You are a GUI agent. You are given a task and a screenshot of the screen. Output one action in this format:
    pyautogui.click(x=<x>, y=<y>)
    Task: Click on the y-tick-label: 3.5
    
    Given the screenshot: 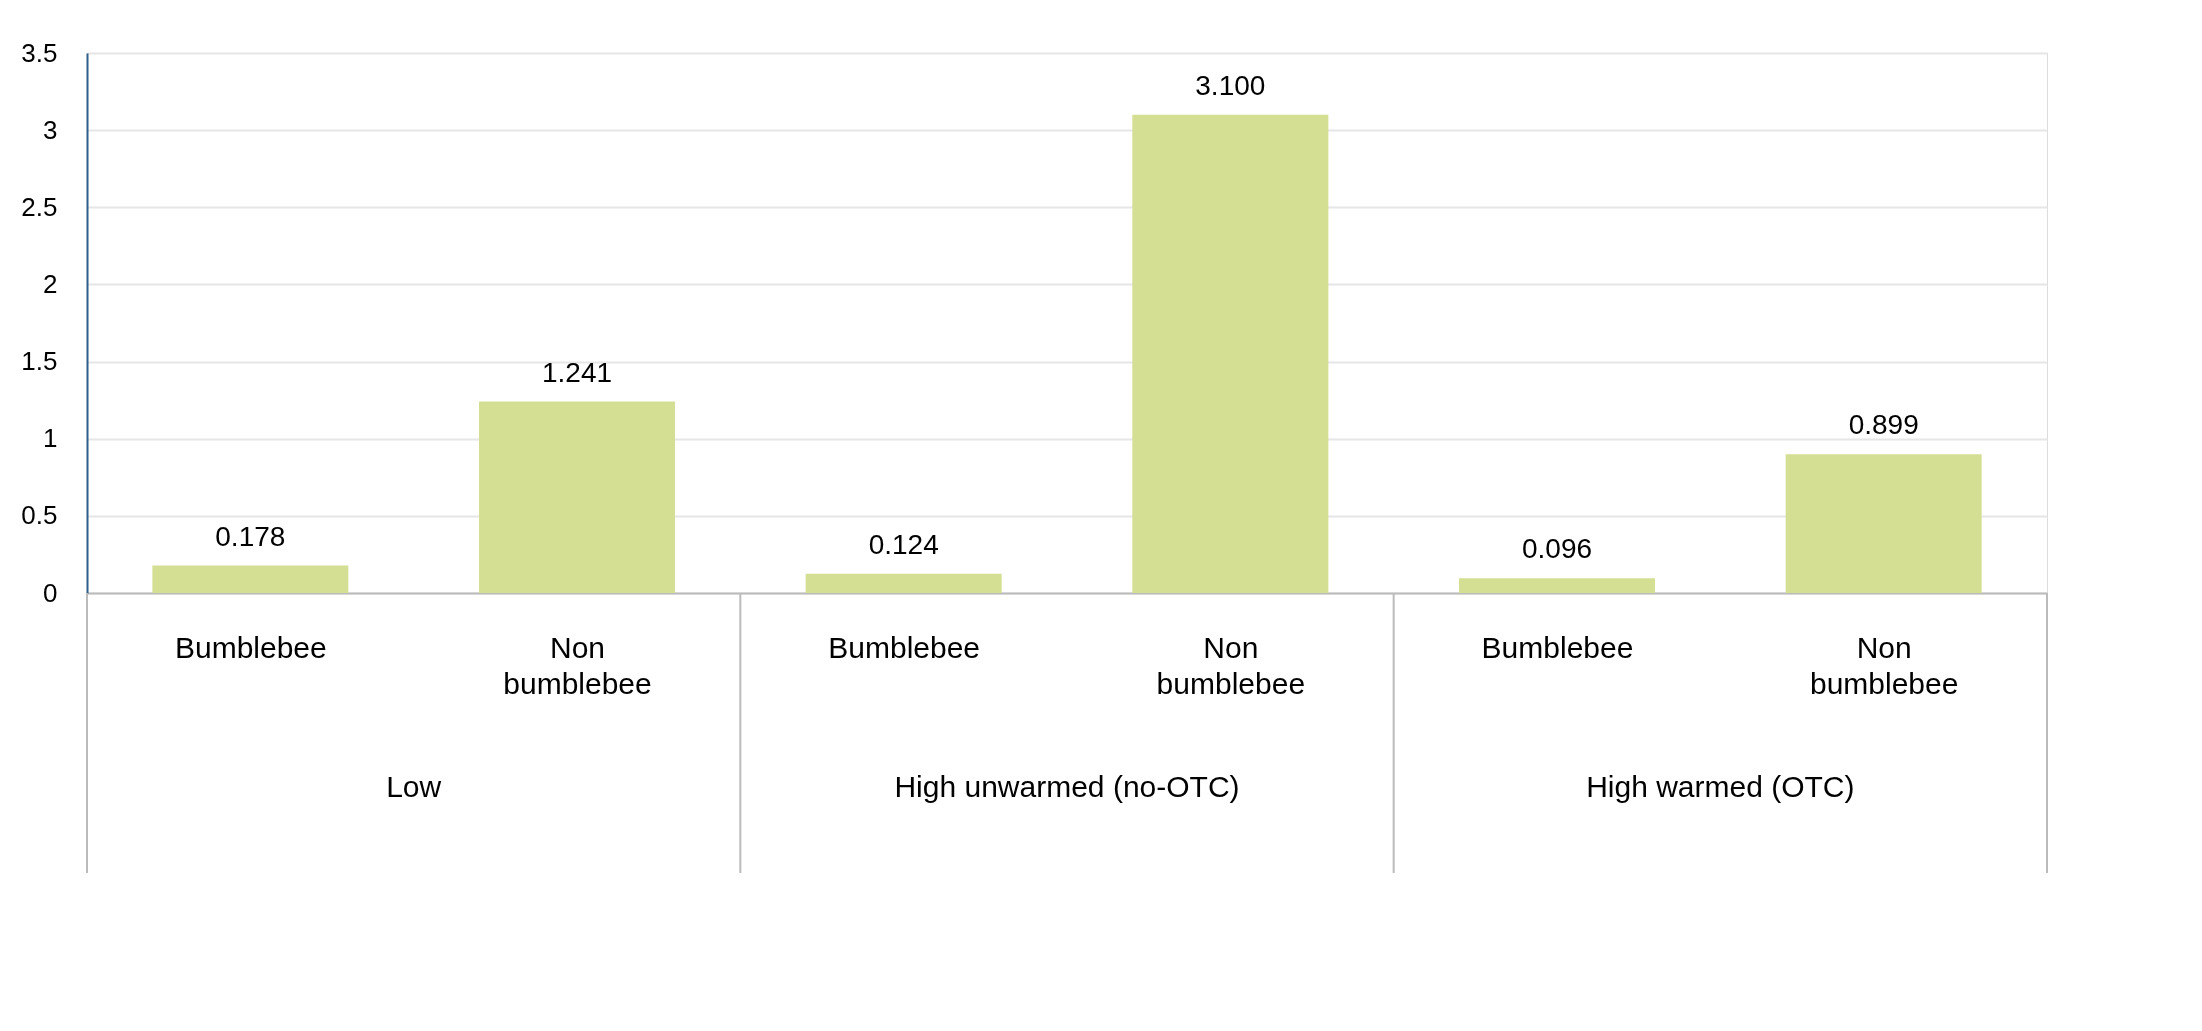 What is the action you would take?
    pyautogui.click(x=39, y=52)
    